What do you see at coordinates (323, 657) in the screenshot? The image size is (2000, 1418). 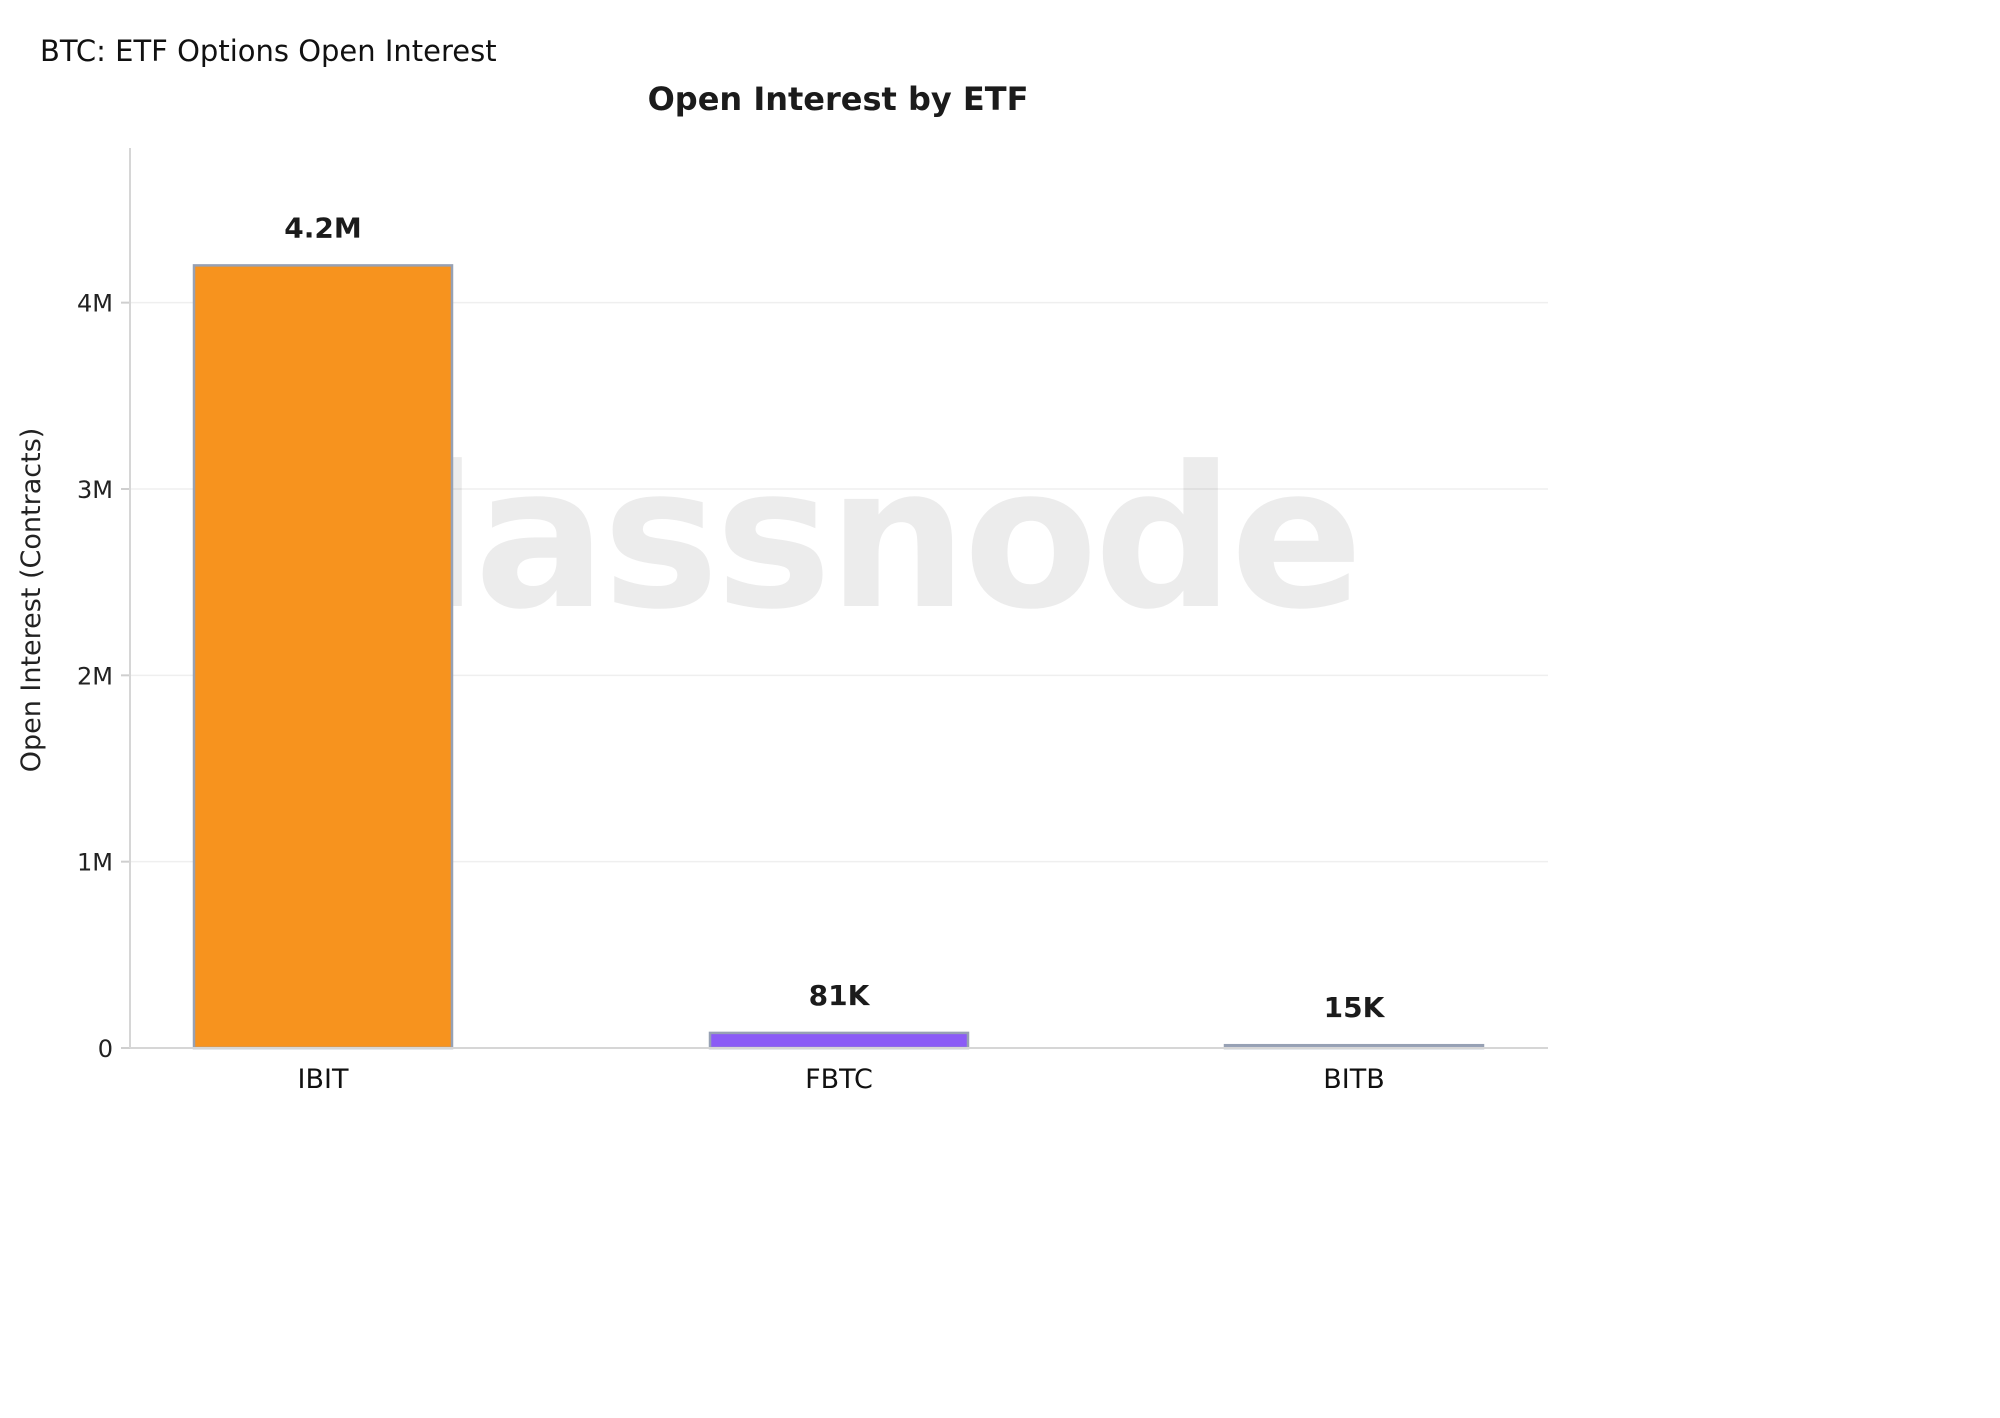 I see `bar-ibit` at bounding box center [323, 657].